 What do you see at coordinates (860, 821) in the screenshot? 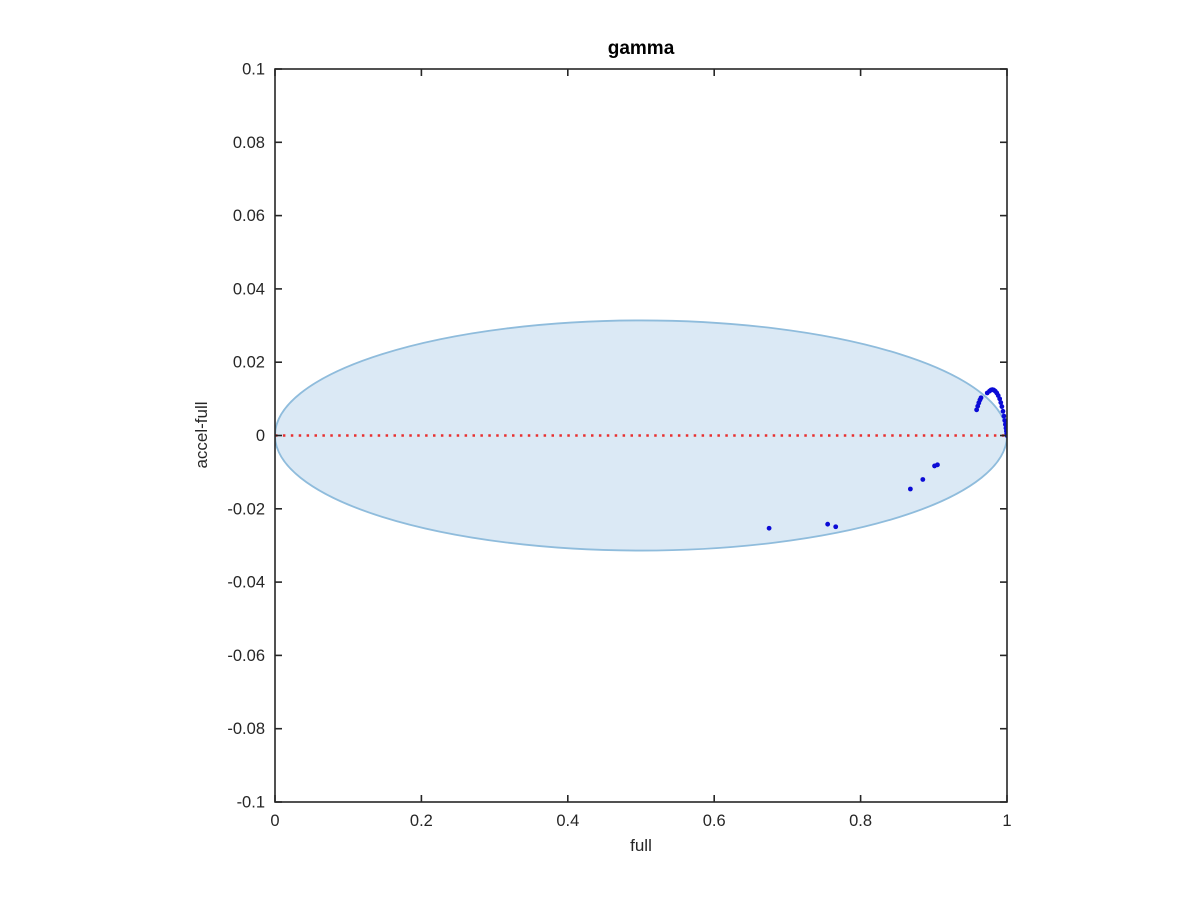
I see `x-tick-label: 0.8` at bounding box center [860, 821].